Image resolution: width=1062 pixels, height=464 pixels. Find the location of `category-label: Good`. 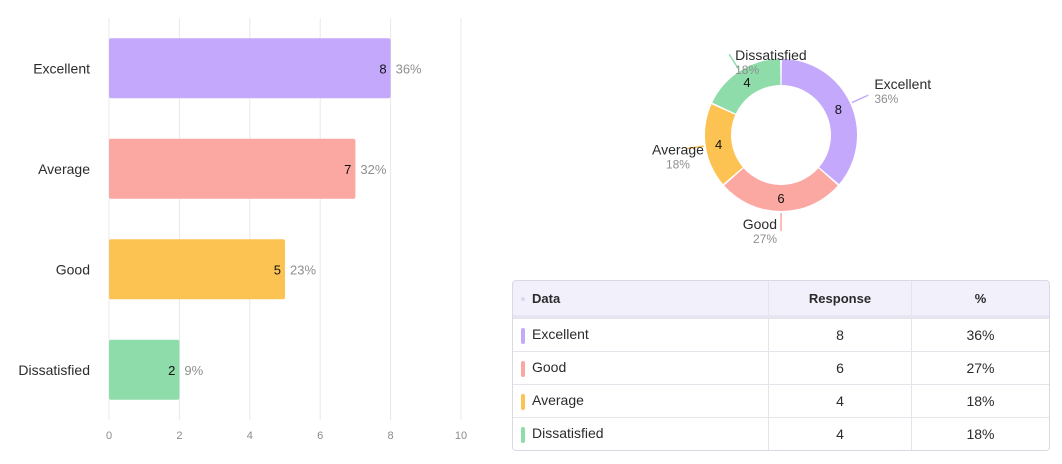

category-label: Good is located at coordinates (73, 269).